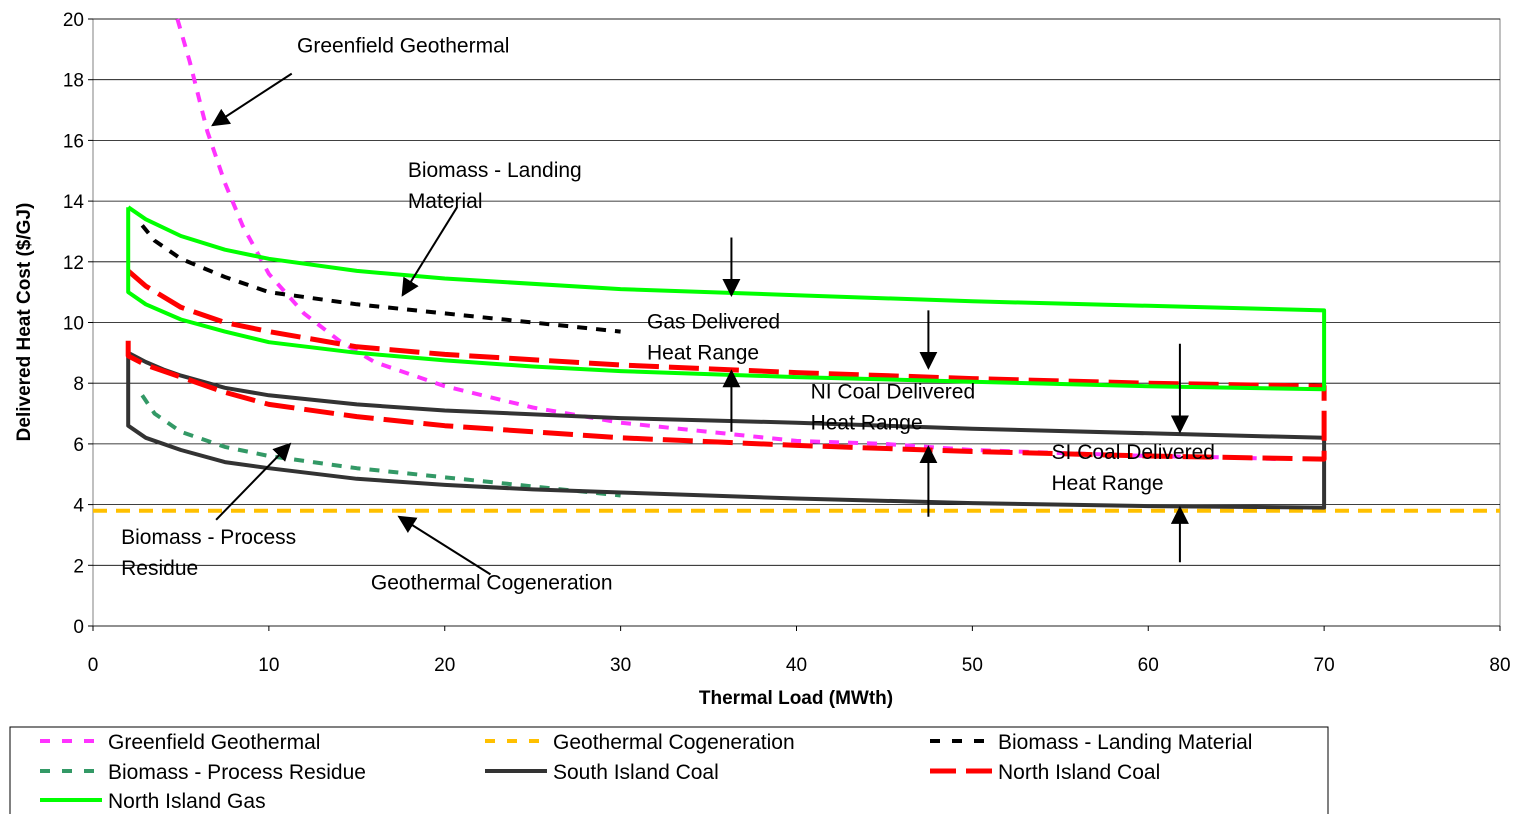 The image size is (1520, 814). Describe the element at coordinates (73, 141) in the screenshot. I see `y-tick-label: 16` at that location.